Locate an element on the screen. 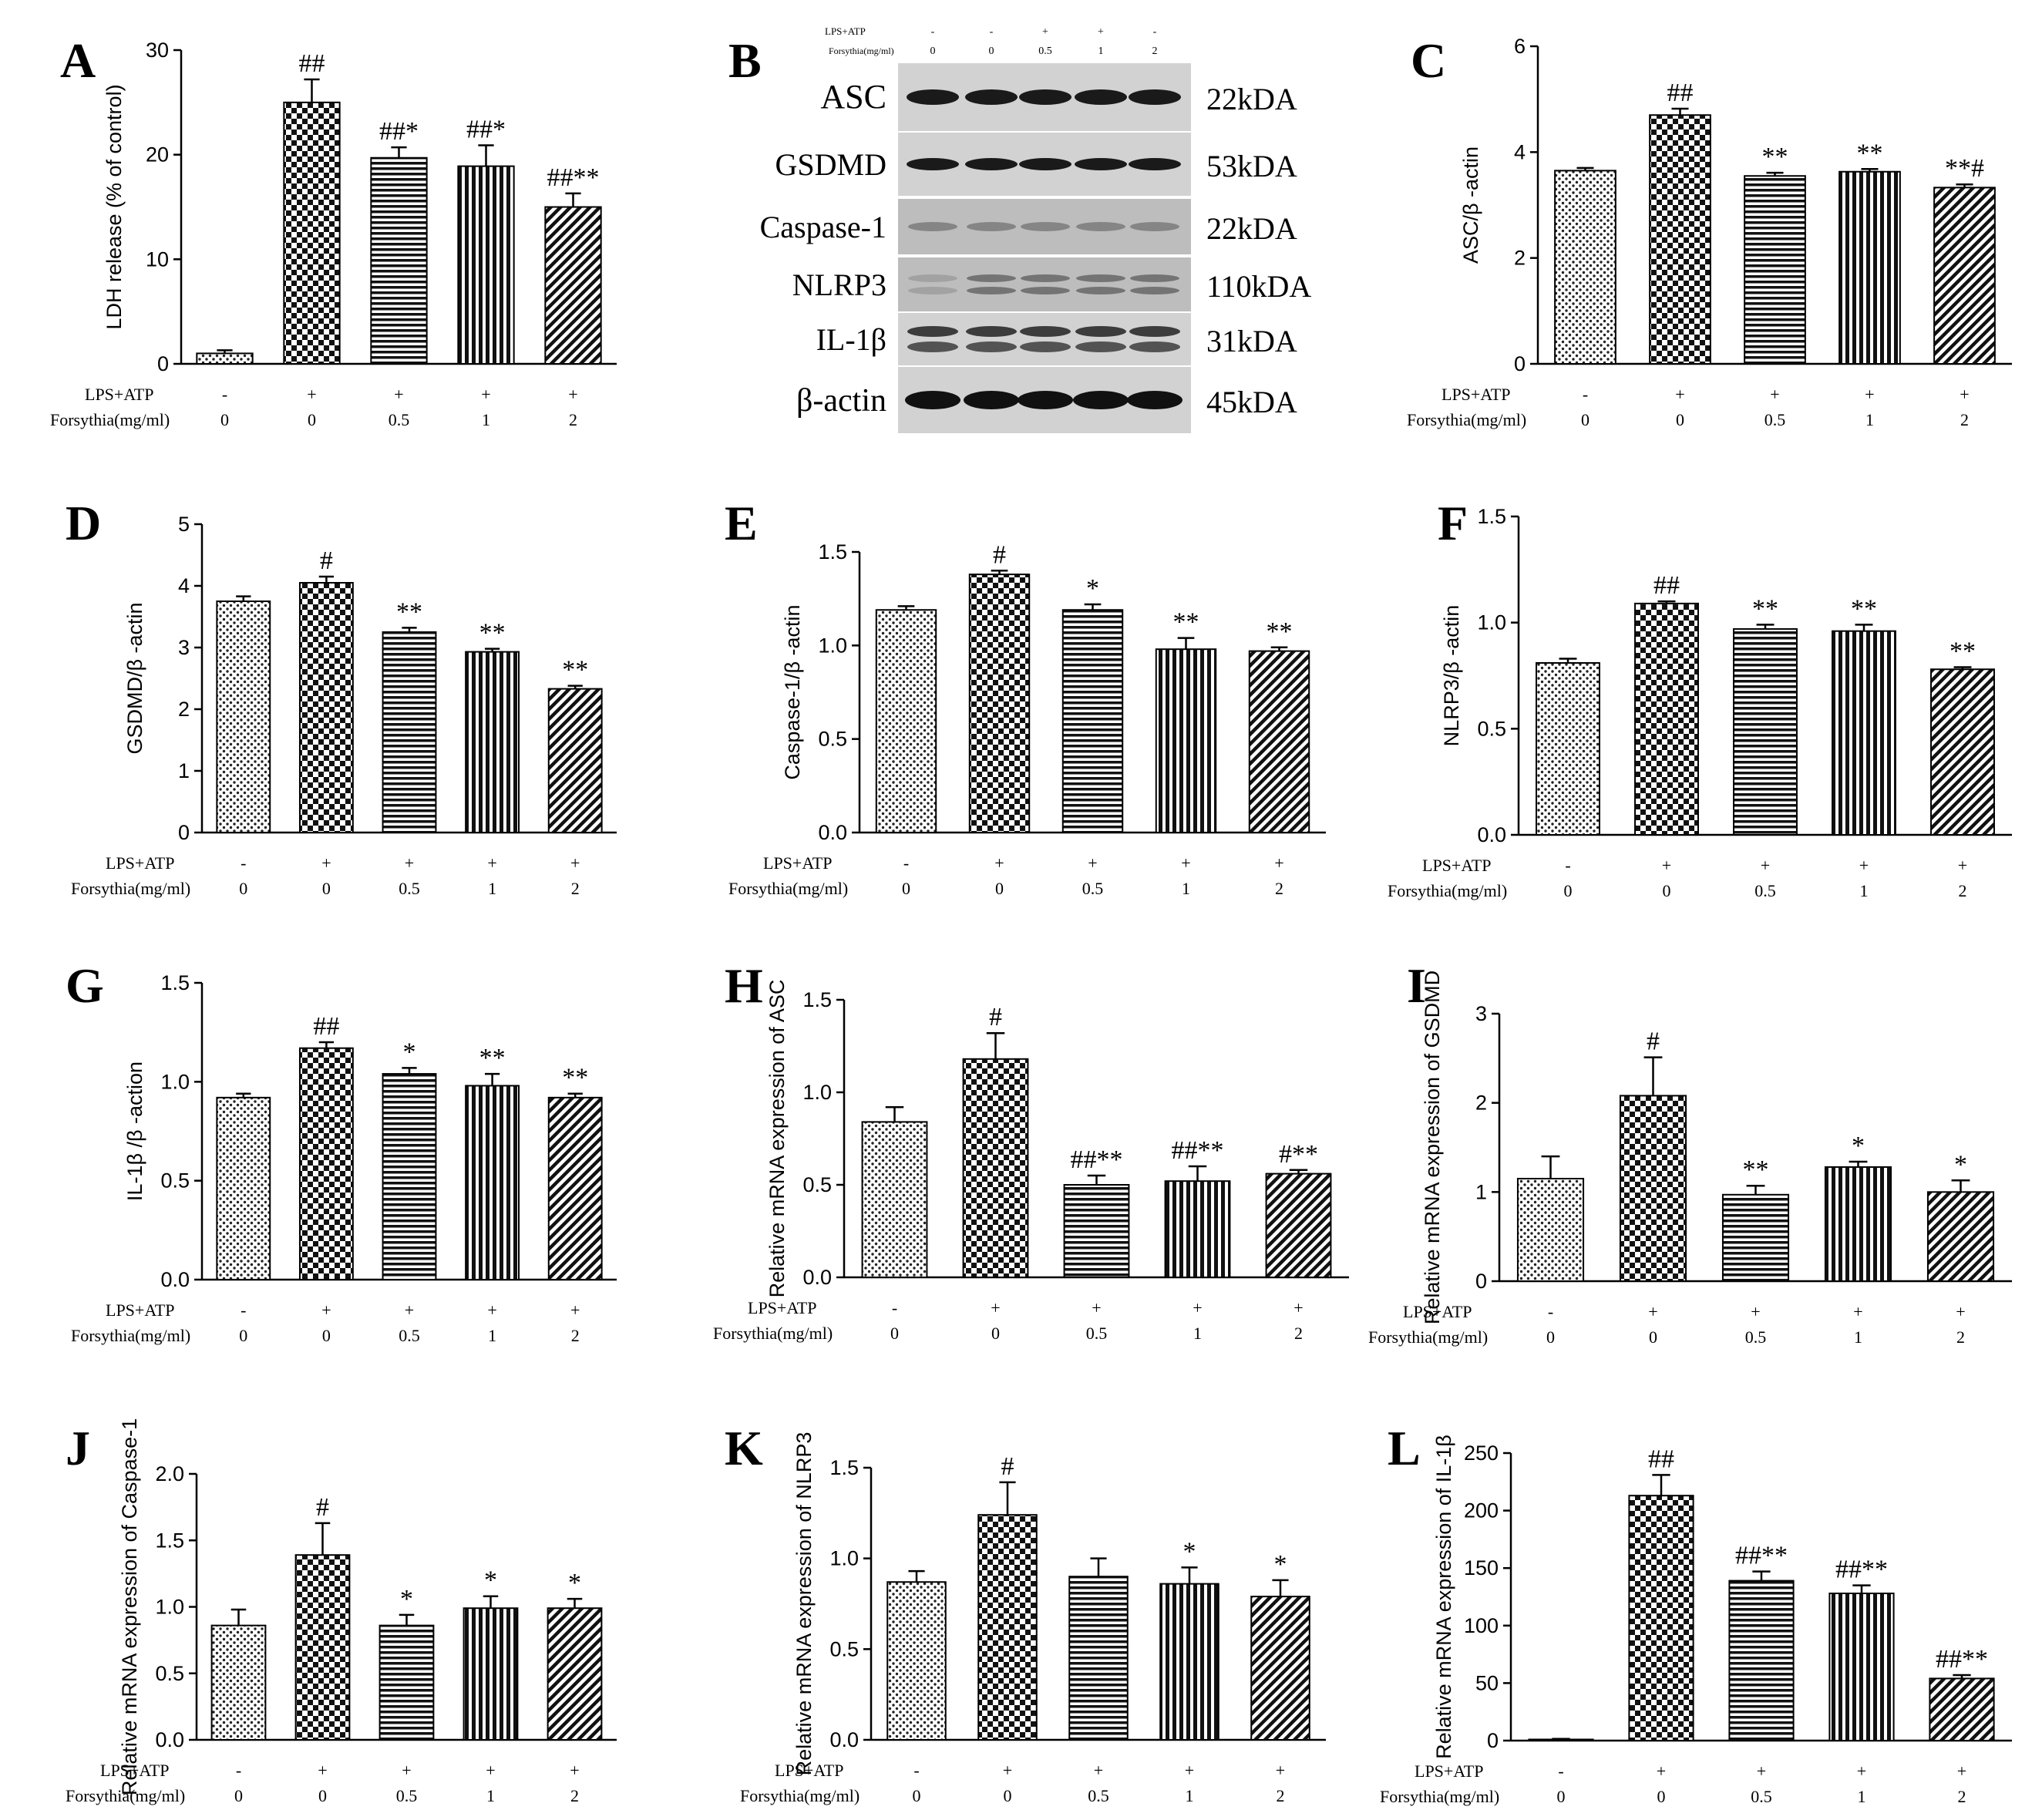  panel-letter: F is located at coordinates (1453, 523).